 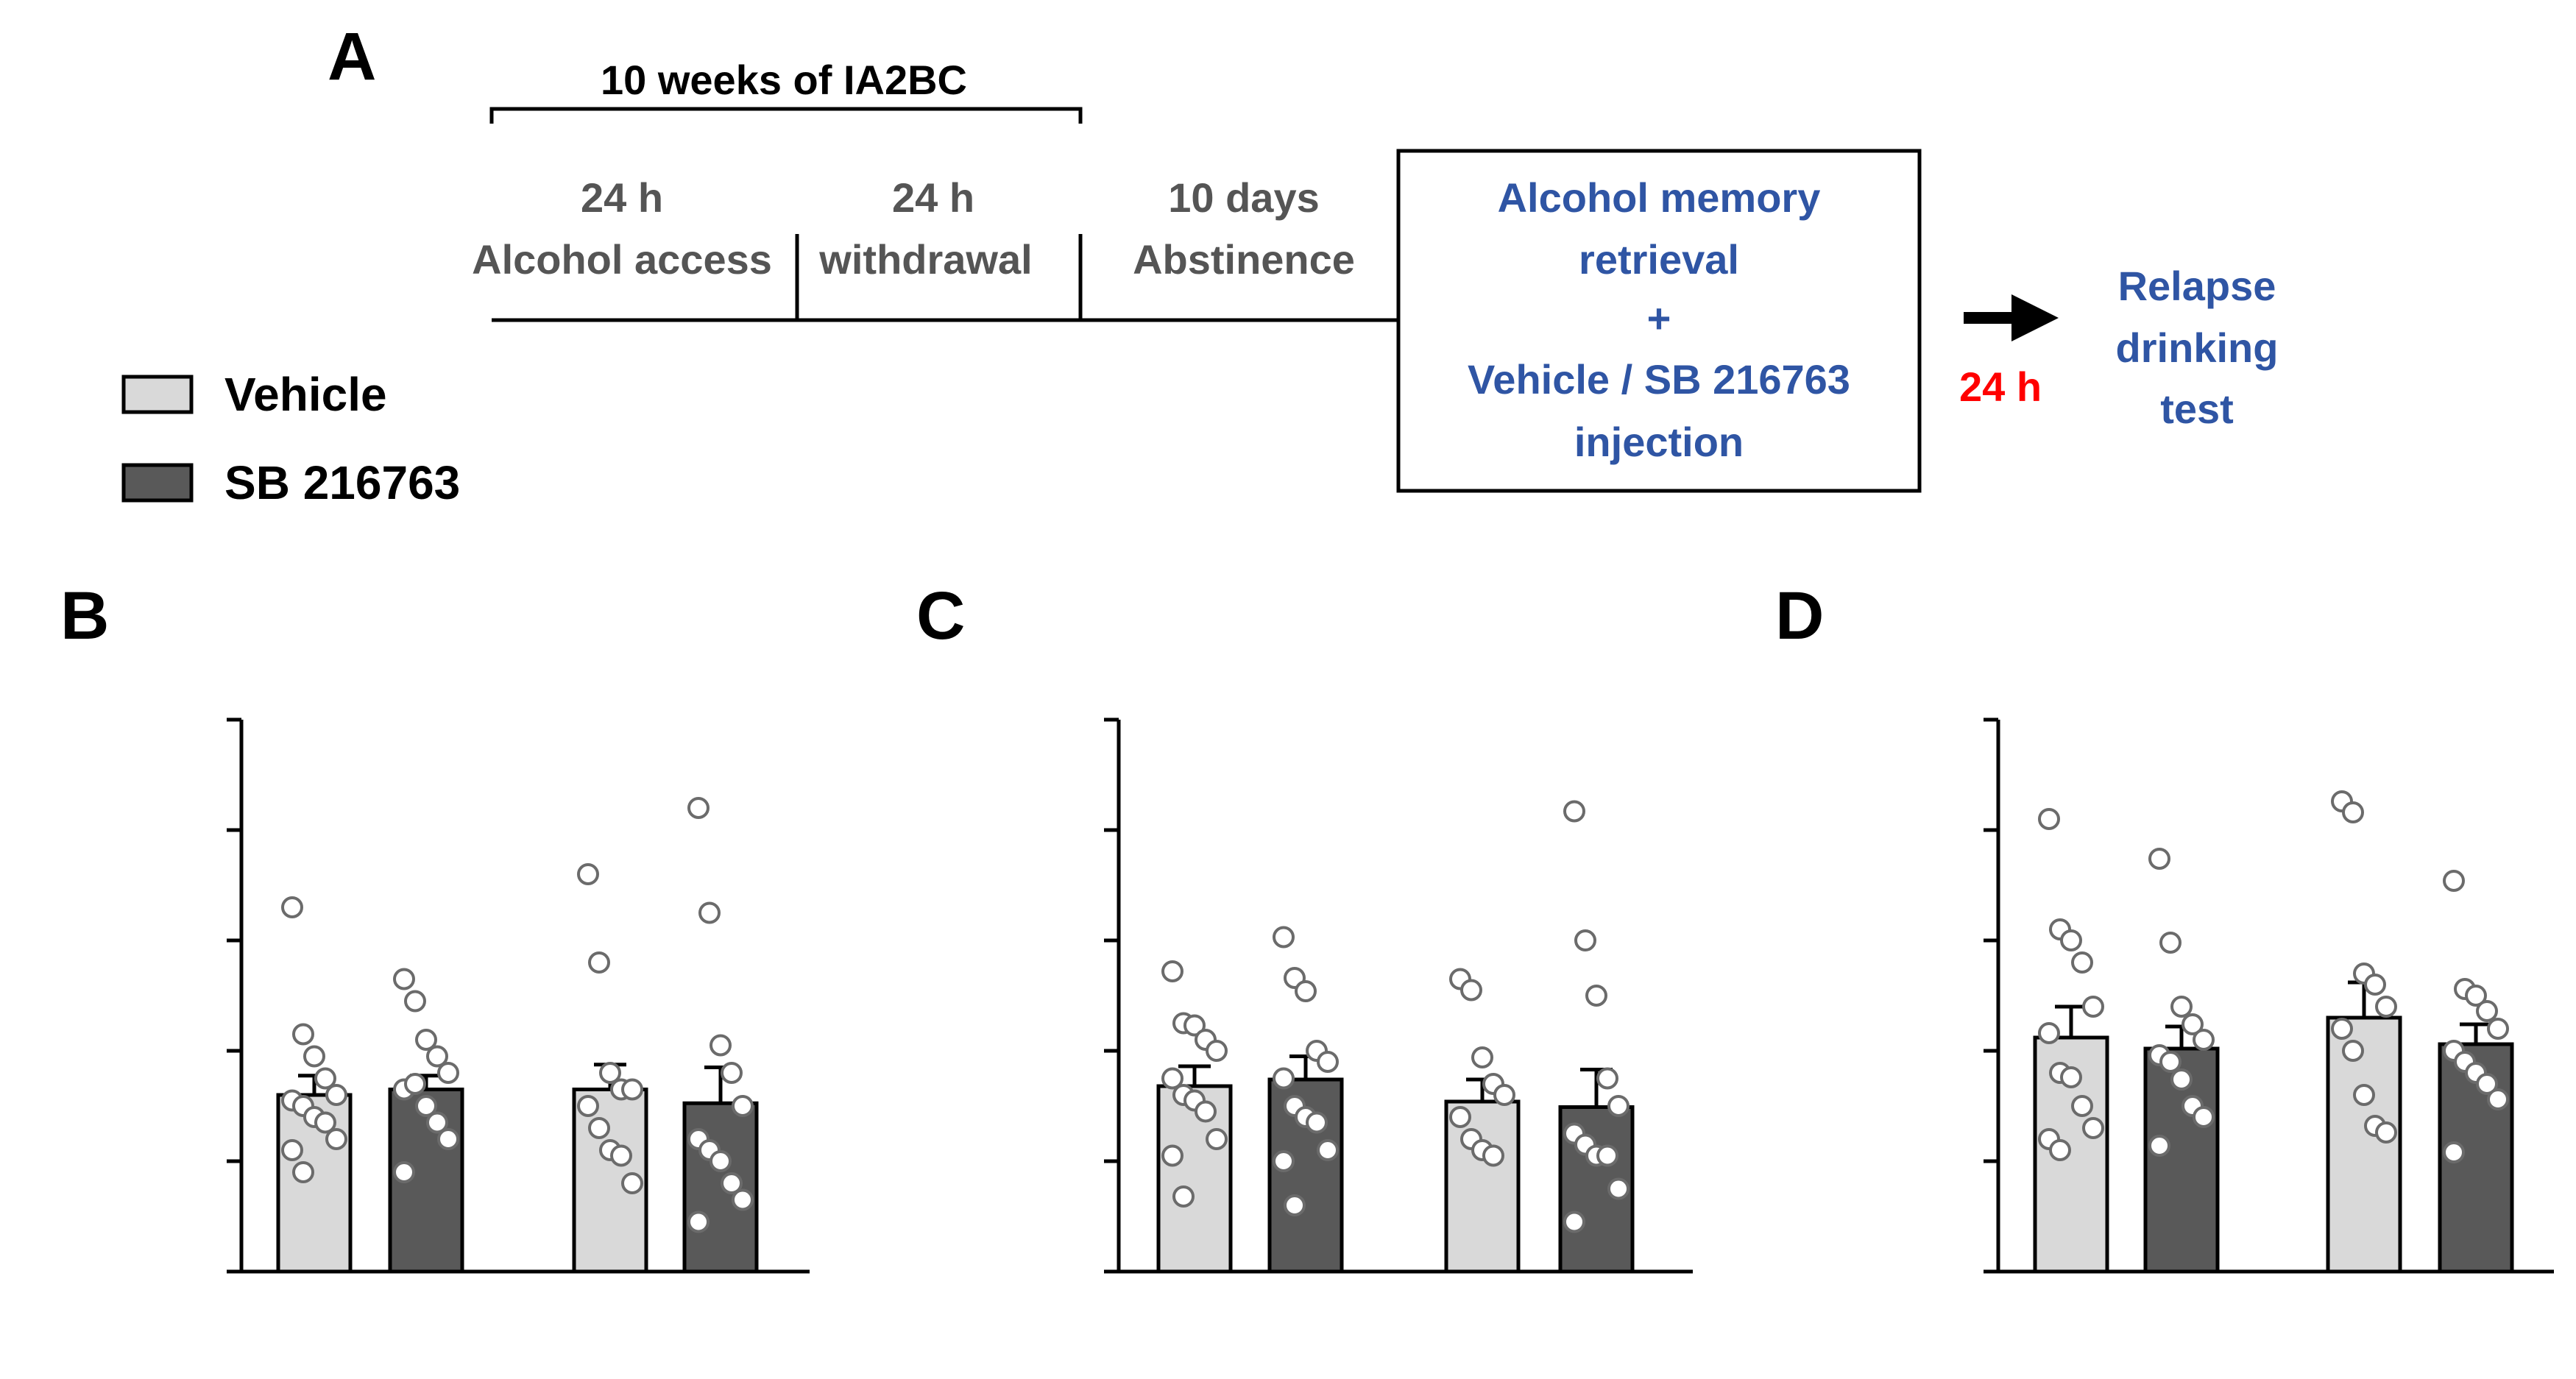 I want to click on panel-letter-d: D, so click(x=1799, y=615).